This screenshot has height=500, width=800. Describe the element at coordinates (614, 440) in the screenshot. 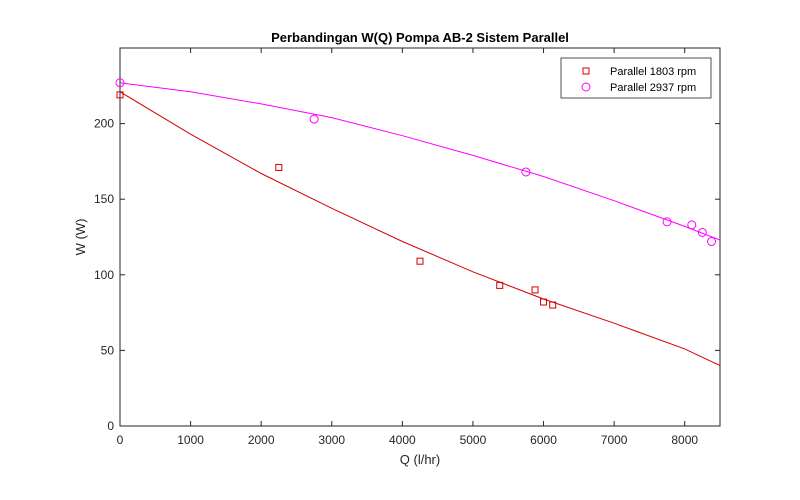

I see `x-tick-label: 7000` at that location.